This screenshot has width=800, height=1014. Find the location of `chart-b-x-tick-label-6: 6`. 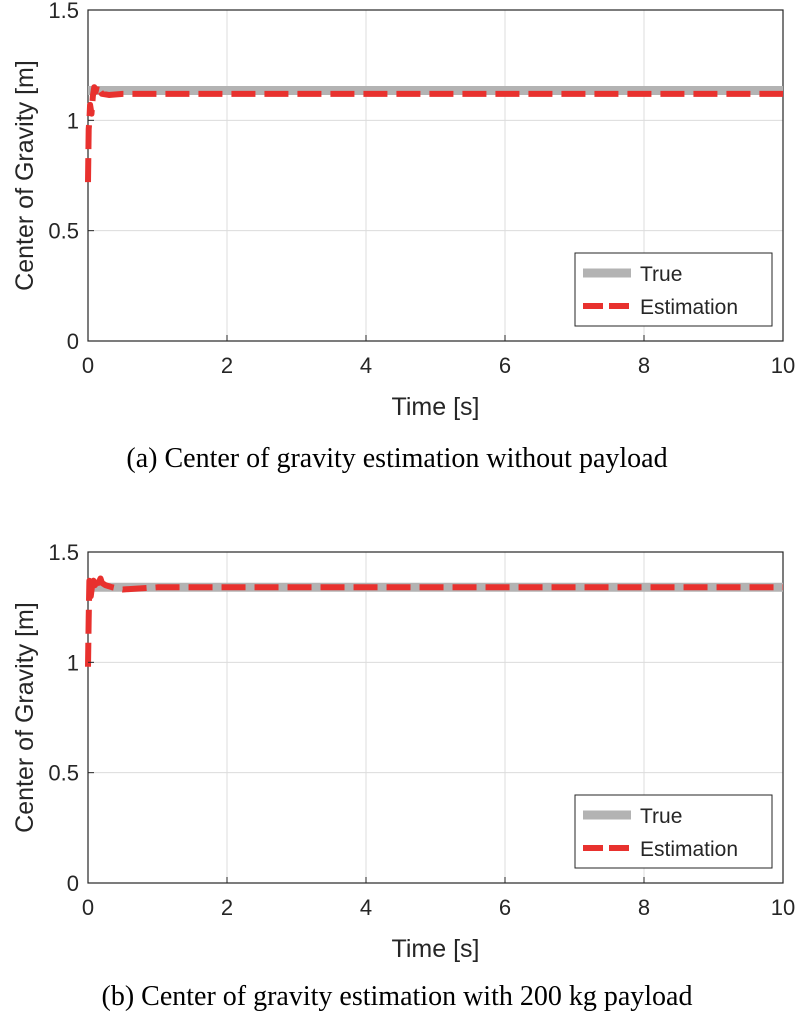

chart-b-x-tick-label-6: 6 is located at coordinates (505, 907).